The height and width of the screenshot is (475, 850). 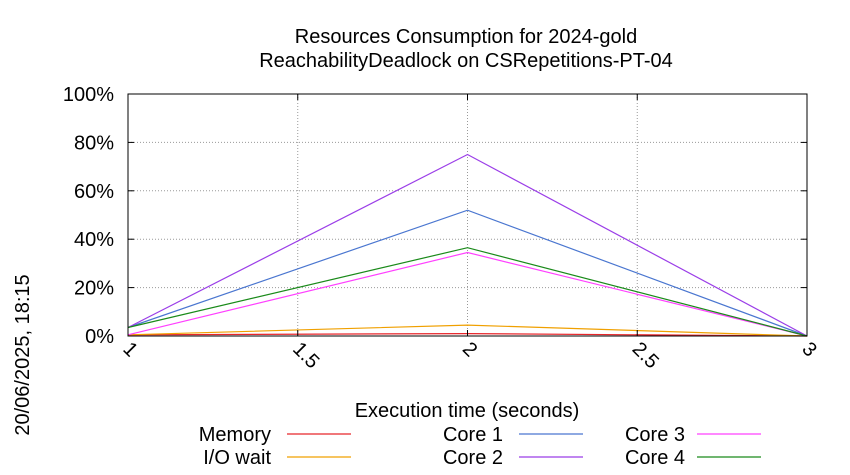 What do you see at coordinates (94, 289) in the screenshot?
I see `y-tick-label: 20%` at bounding box center [94, 289].